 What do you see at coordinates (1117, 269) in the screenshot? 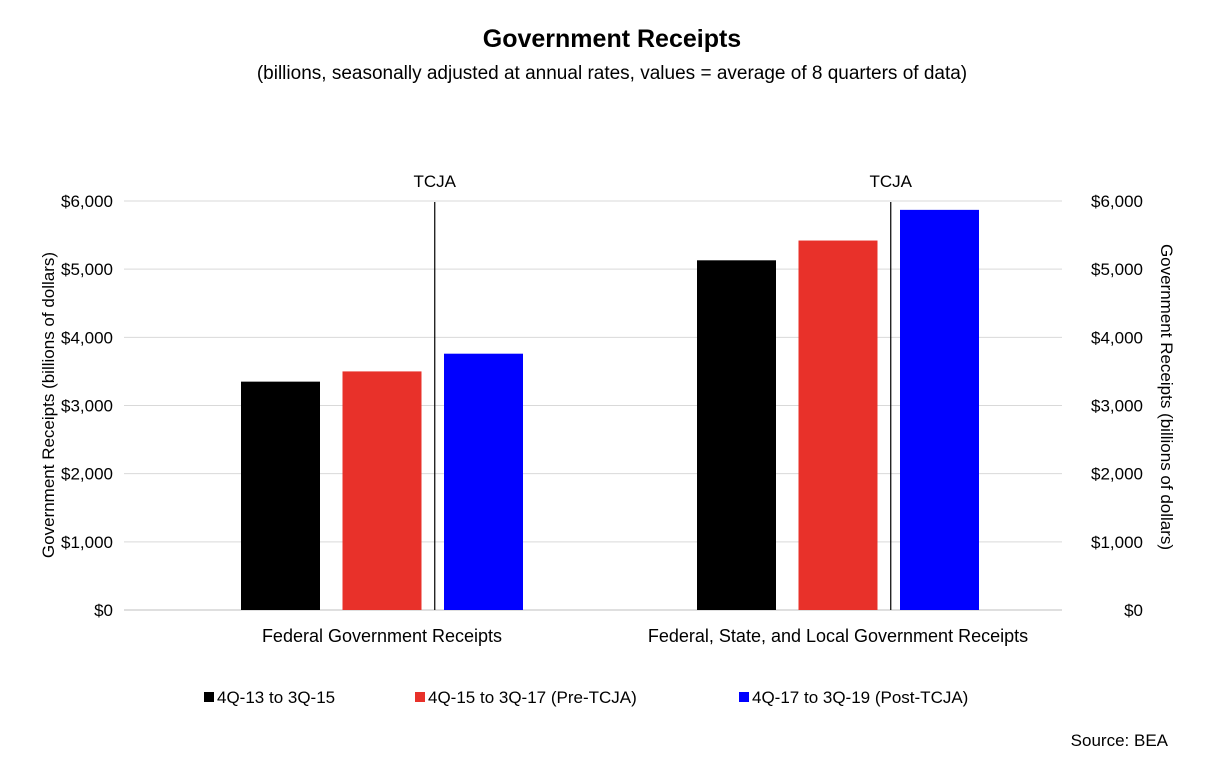
I see `y-tick-label-right: $5,000` at bounding box center [1117, 269].